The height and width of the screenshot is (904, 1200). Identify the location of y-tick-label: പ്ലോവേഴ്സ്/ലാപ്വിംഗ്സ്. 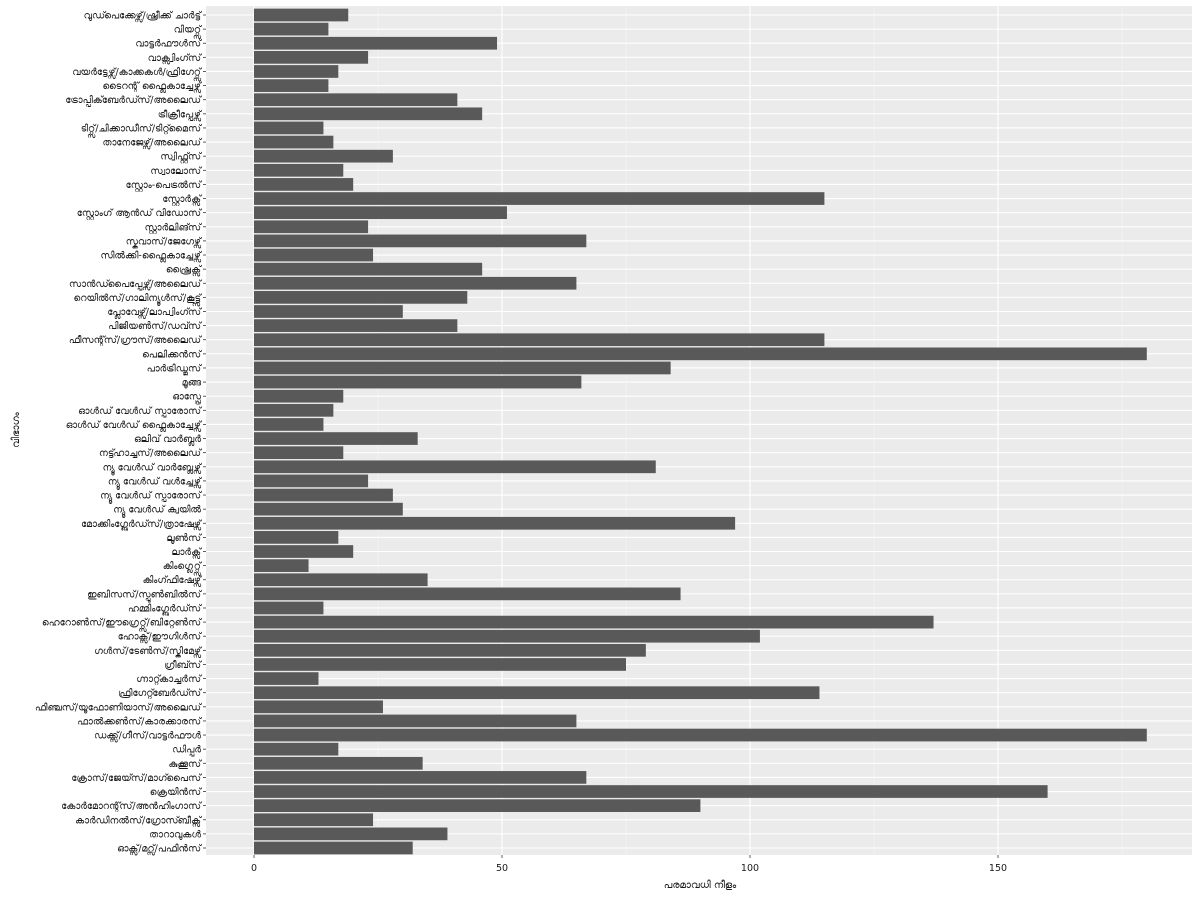
(155, 312).